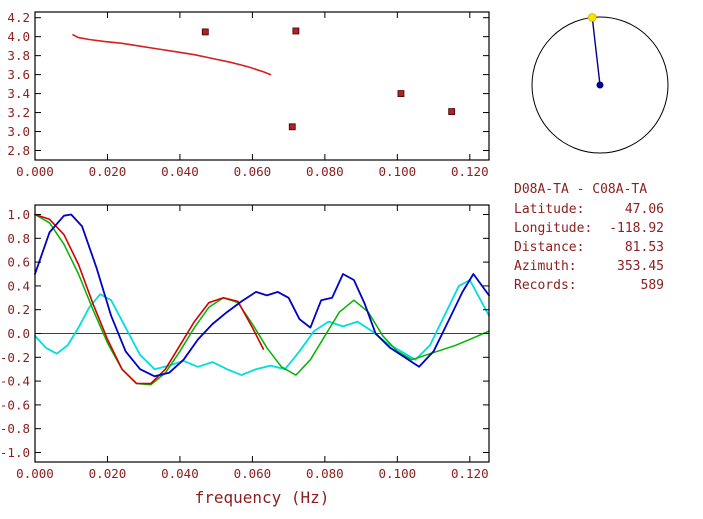 The height and width of the screenshot is (519, 703). Describe the element at coordinates (644, 247) in the screenshot. I see `info-value: 81.53` at that location.